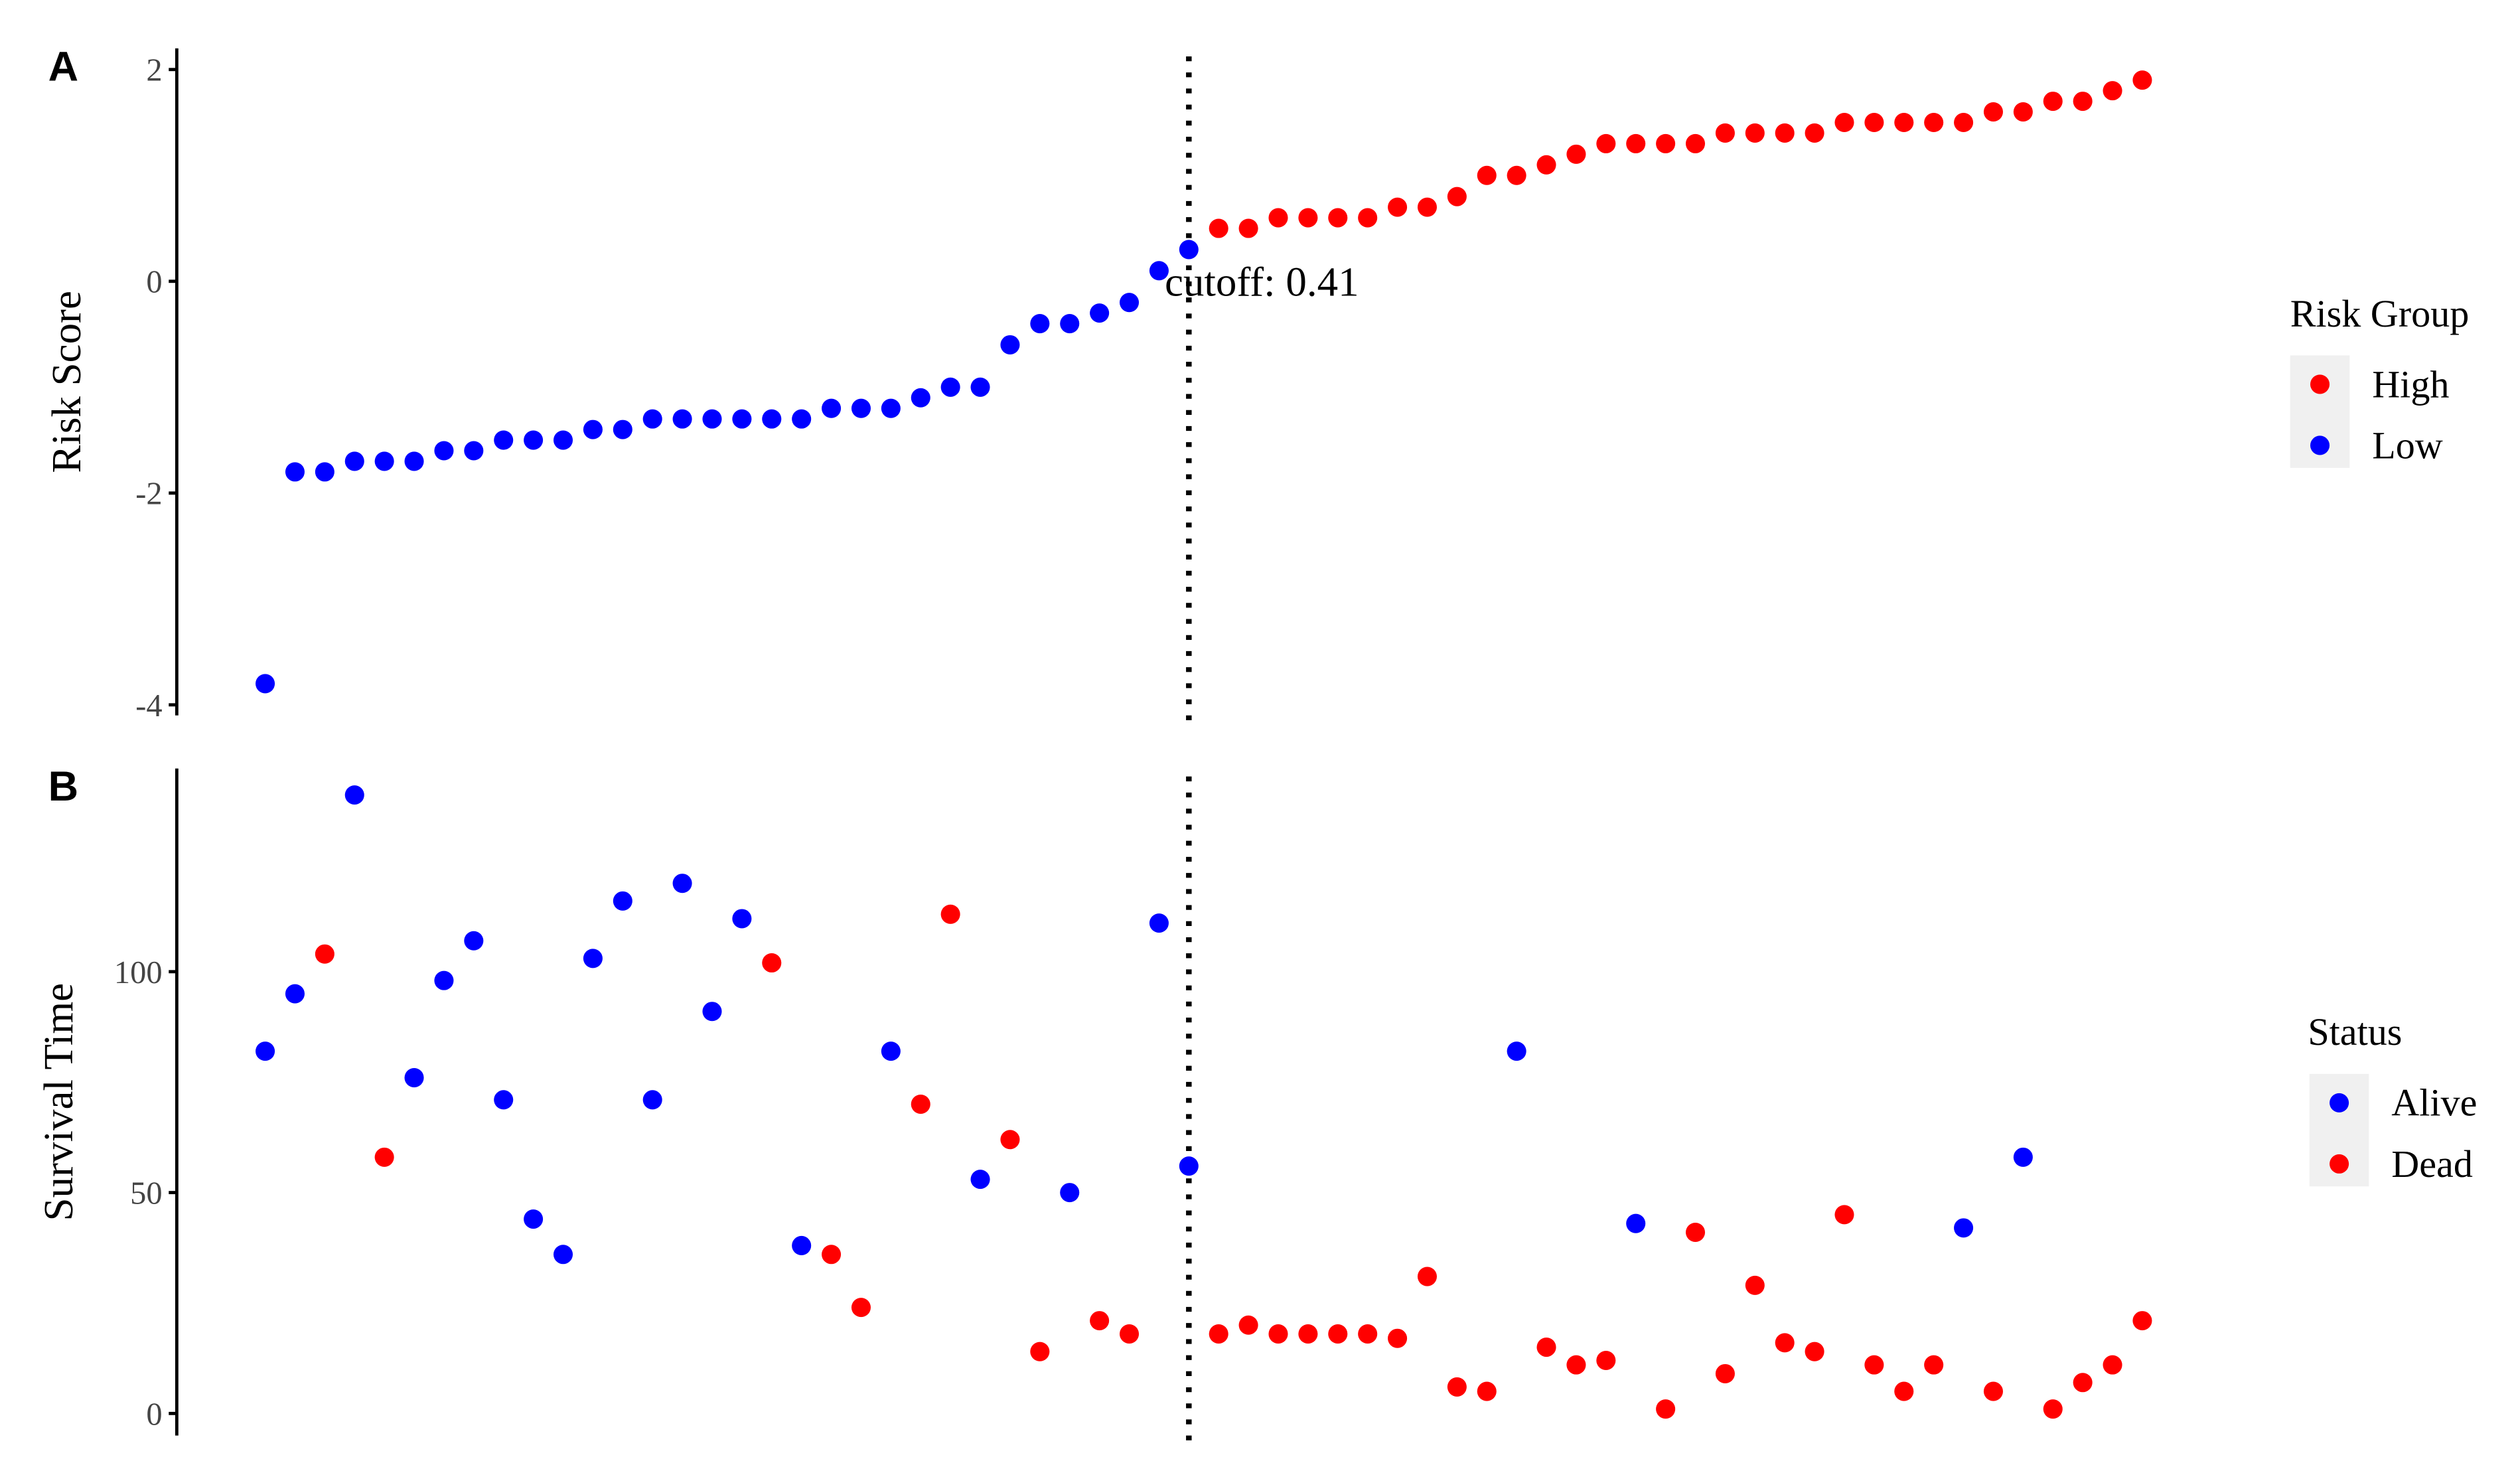  I want to click on panel-label: B, so click(63, 787).